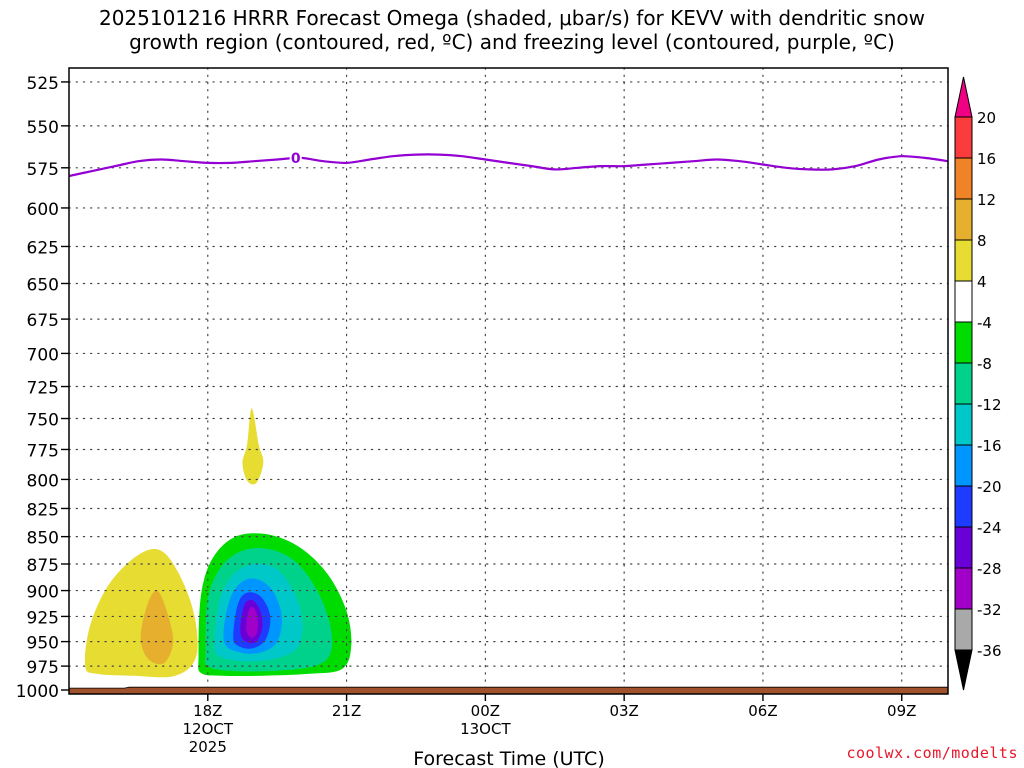  Describe the element at coordinates (982, 241) in the screenshot. I see `colorbar-label-8: 8` at that location.